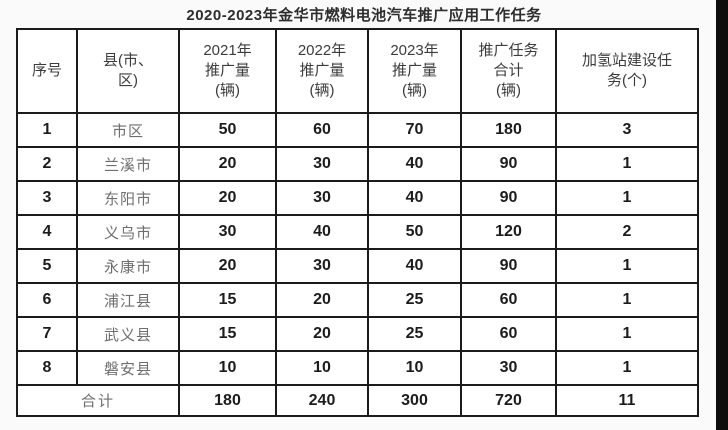  Describe the element at coordinates (128, 368) in the screenshot. I see `cell-county: 磐安县` at that location.